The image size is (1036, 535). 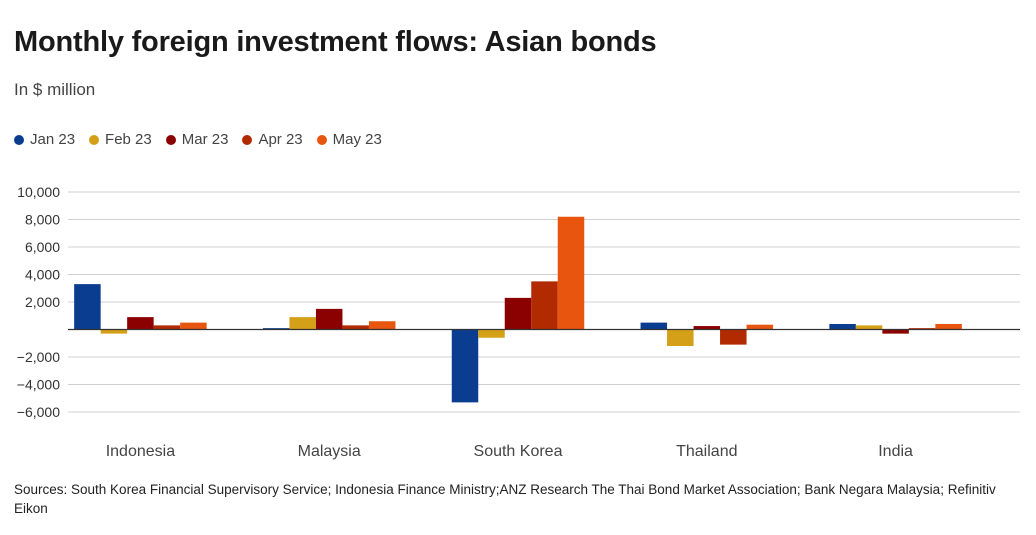 I want to click on legend-swatch-may, so click(x=321, y=139).